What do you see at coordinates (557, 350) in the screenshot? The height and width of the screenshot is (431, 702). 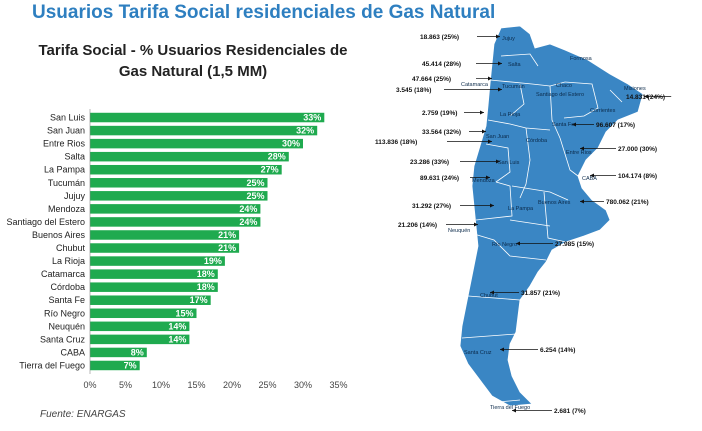 I see `map-annotation: 6.254 (14%)` at bounding box center [557, 350].